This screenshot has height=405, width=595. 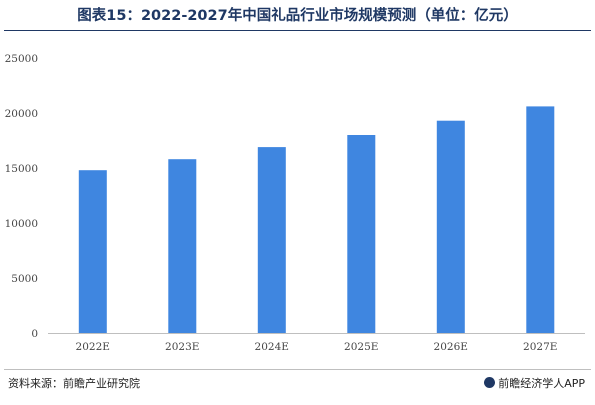 What do you see at coordinates (21, 169) in the screenshot?
I see `y-tick-label: 15000` at bounding box center [21, 169].